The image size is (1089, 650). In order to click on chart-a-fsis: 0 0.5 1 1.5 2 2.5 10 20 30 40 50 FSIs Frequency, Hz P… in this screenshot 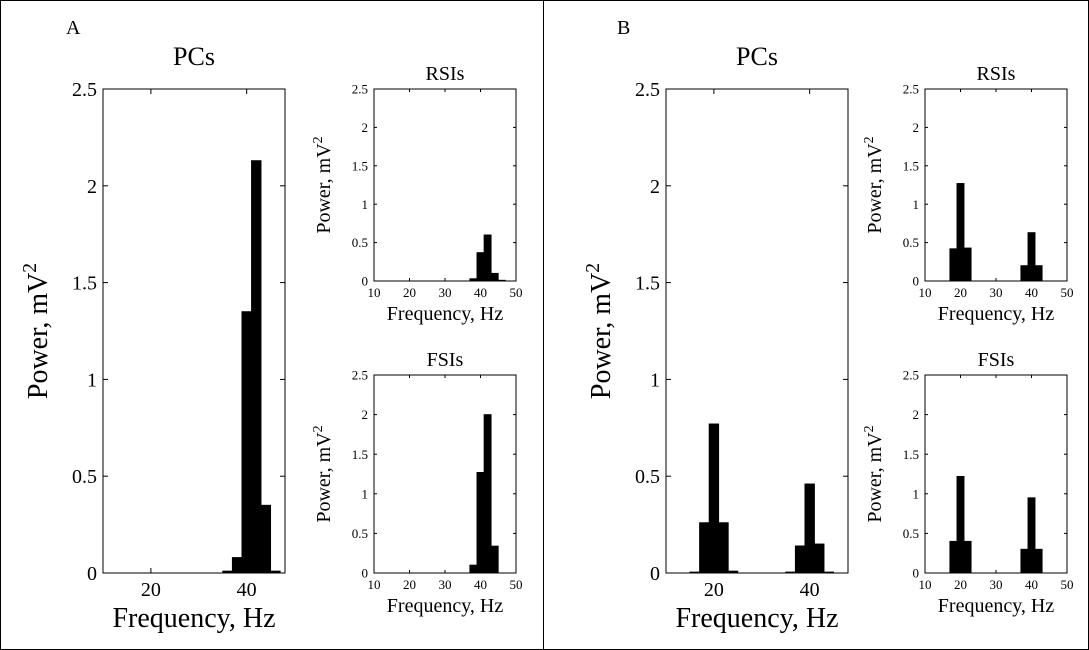, I will do `click(417, 483)`.